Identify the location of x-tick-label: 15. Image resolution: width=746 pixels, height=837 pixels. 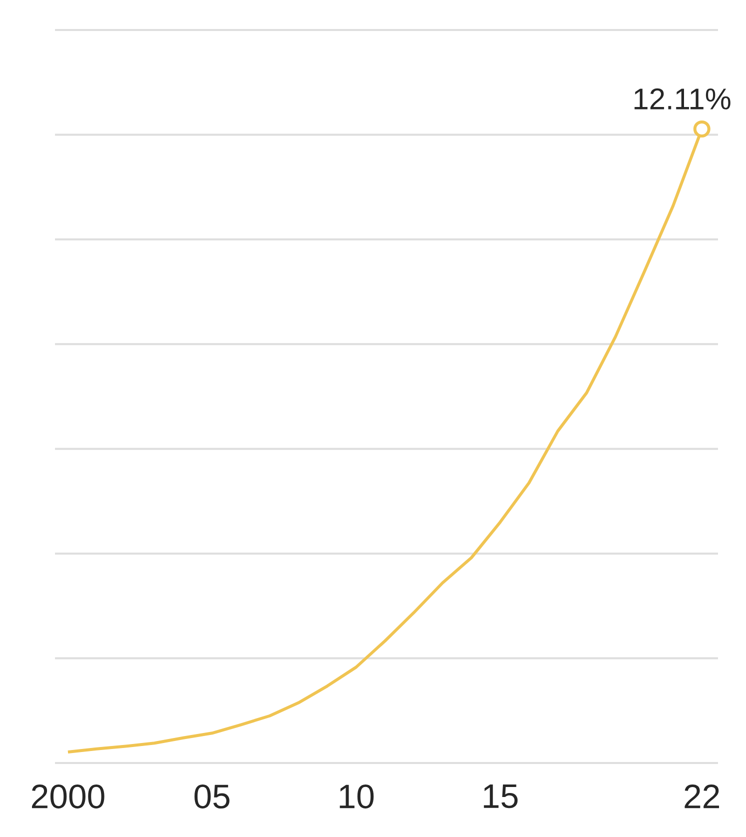
(501, 796).